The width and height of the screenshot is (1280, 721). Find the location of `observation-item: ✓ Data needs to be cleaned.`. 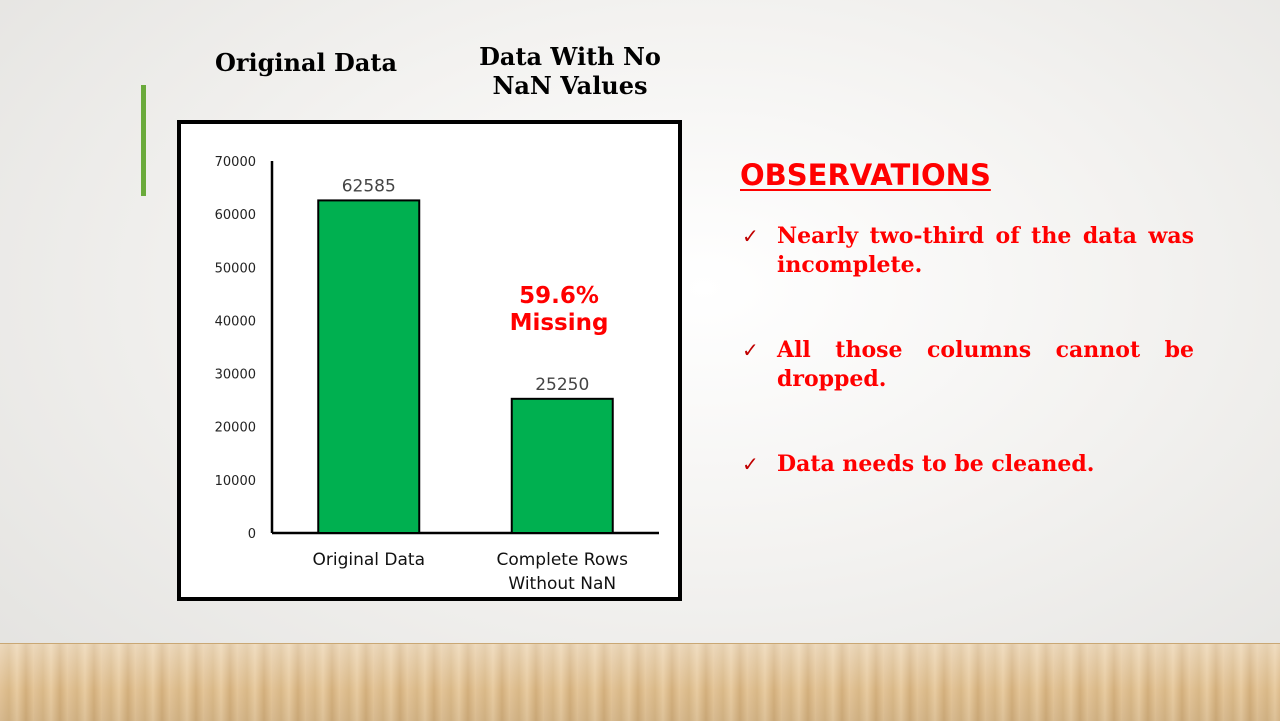

observation-item: ✓ Data needs to be cleaned. is located at coordinates (968, 464).